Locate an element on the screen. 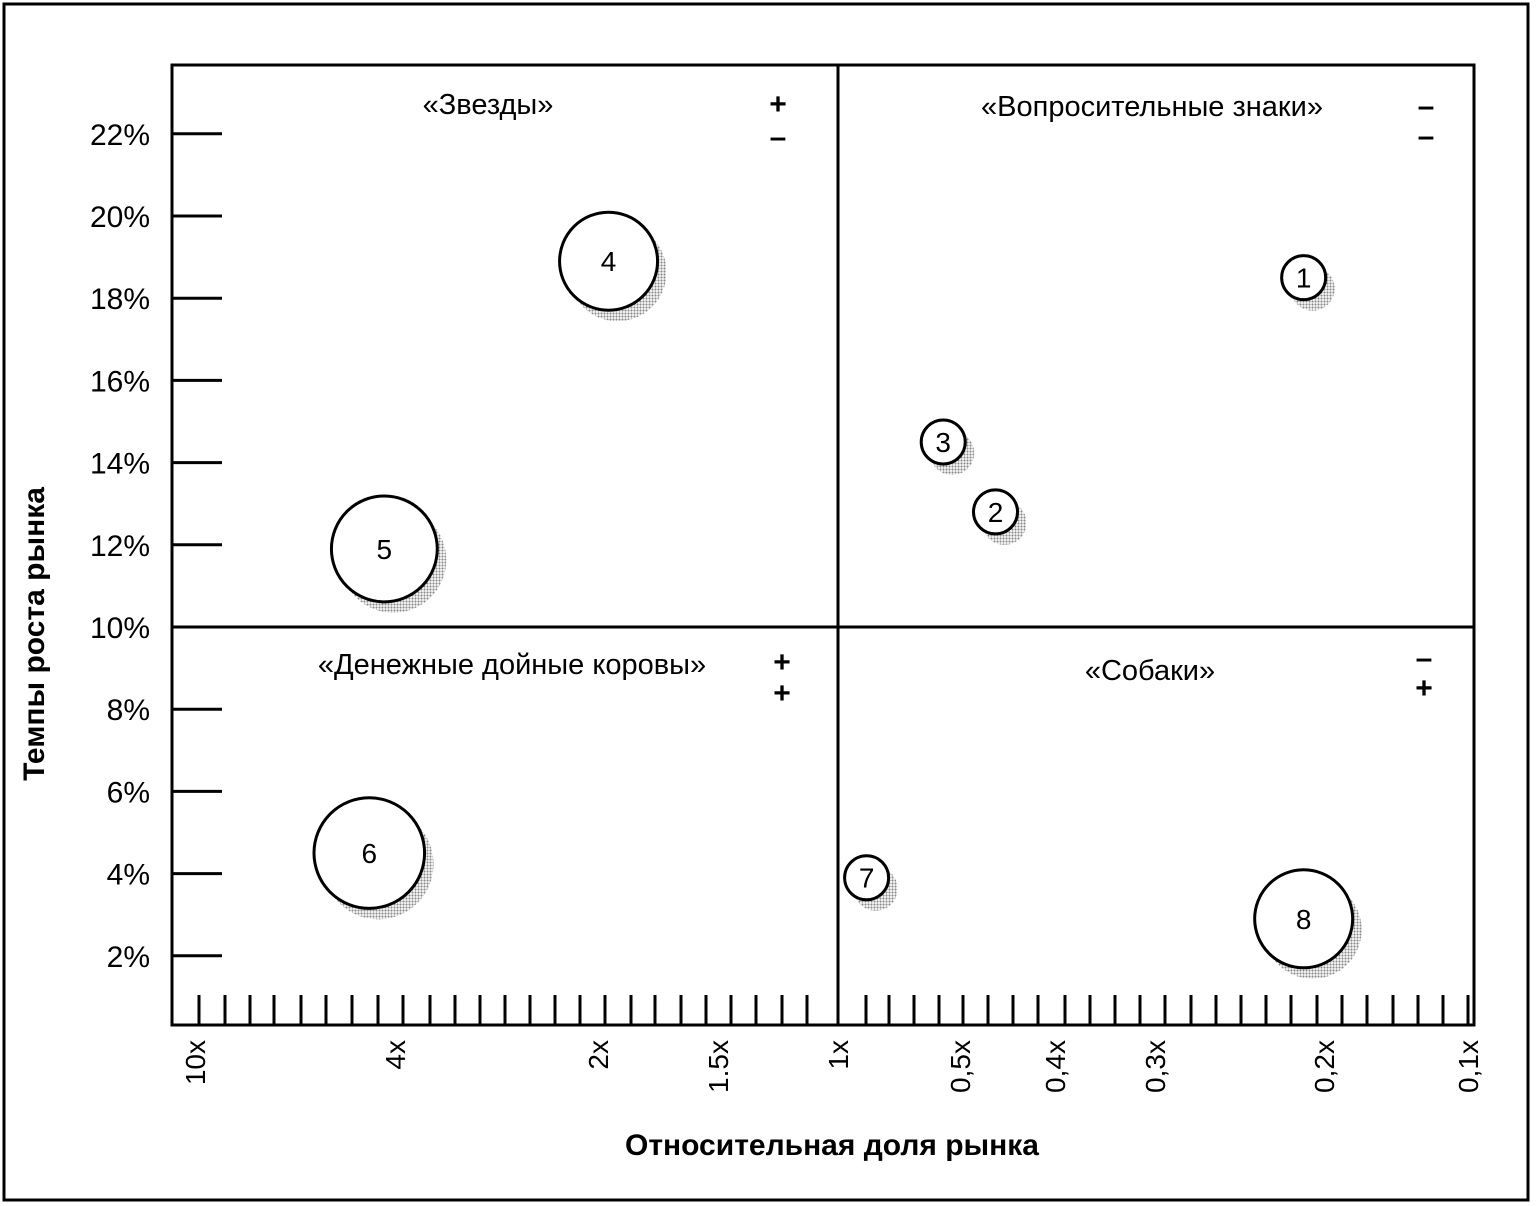 The image size is (1536, 1206). y-tick-label-4: 4% is located at coordinates (128, 875).